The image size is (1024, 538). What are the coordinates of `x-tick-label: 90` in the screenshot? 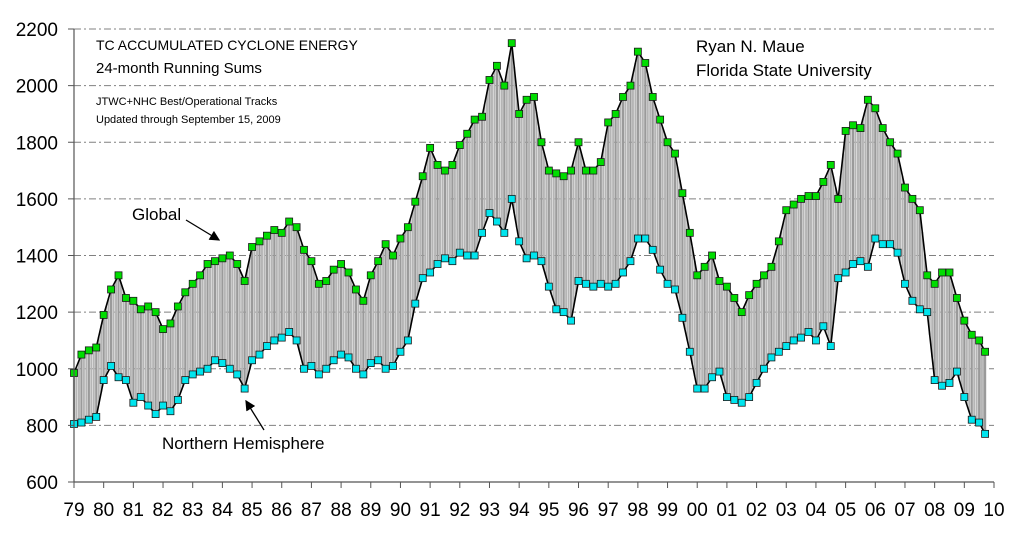 It's located at (400, 510).